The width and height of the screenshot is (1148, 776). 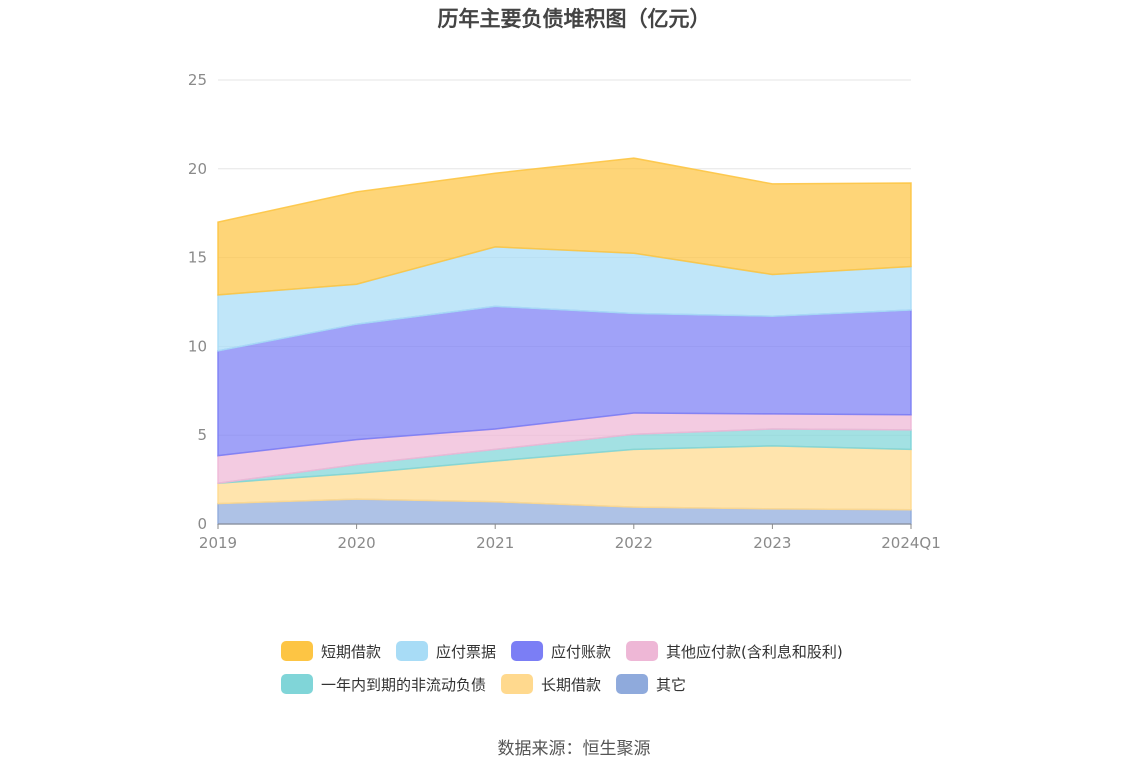 I want to click on legend-label: 应付账款, so click(x=581, y=652).